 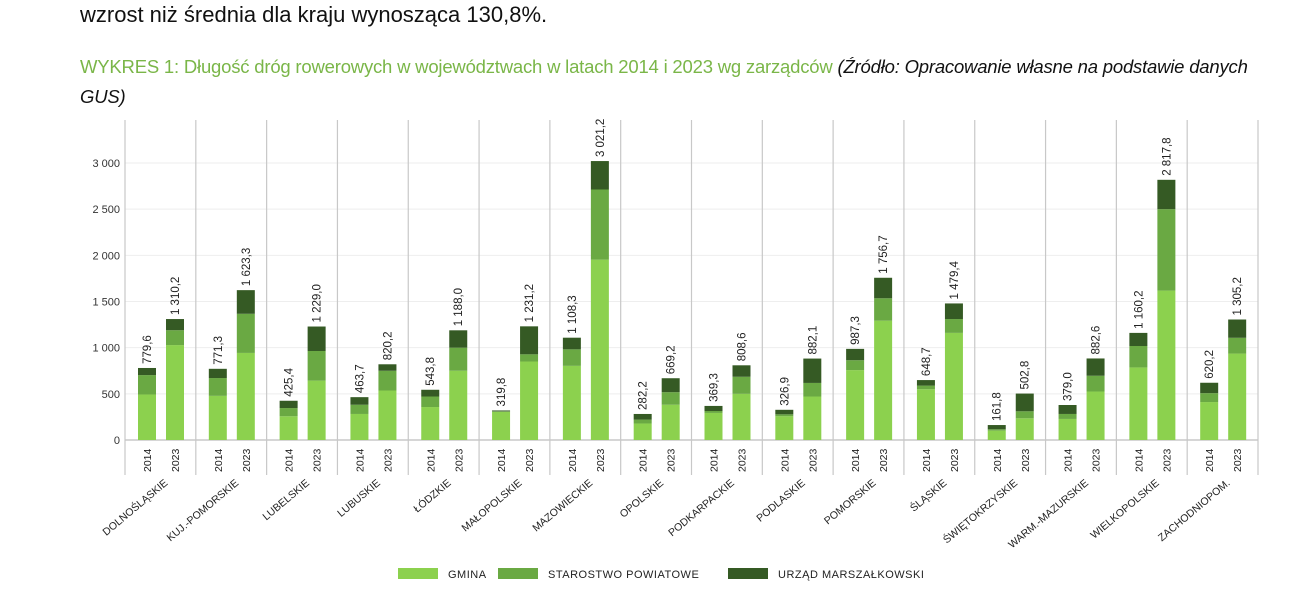 I want to click on y-tick-label: 2 000, so click(x=106, y=256).